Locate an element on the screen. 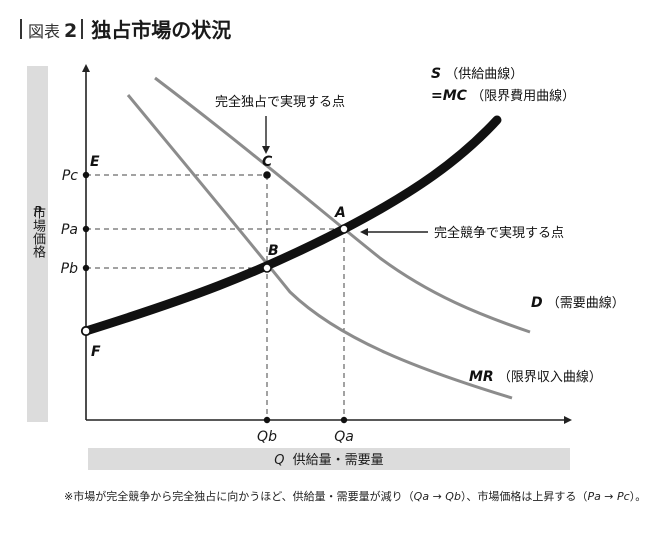 The height and width of the screenshot is (535, 670). point-label-c: C is located at coordinates (267, 162).